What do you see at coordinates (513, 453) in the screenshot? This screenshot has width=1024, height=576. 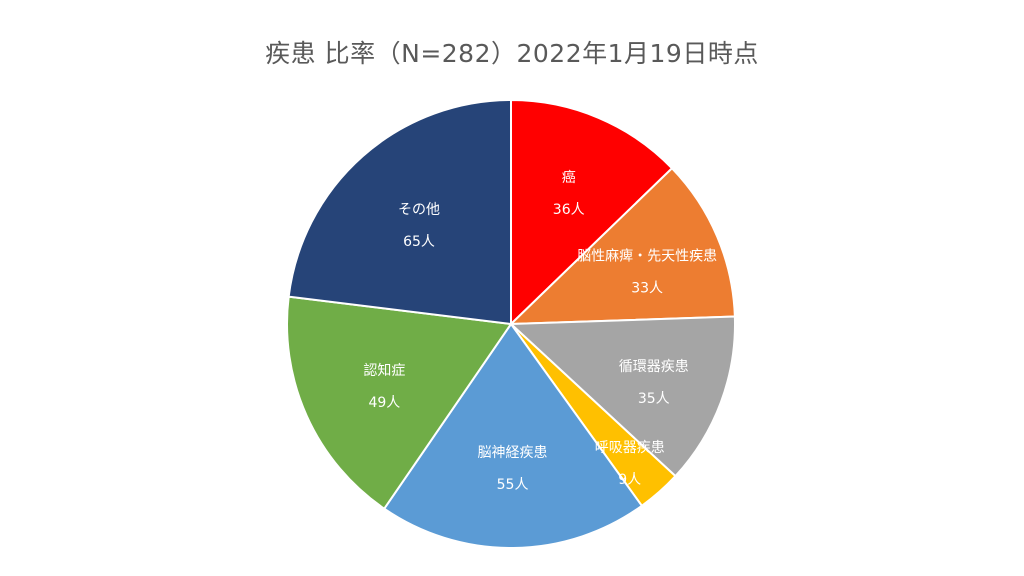 I see `slice-label-4: 脳神経疾患` at bounding box center [513, 453].